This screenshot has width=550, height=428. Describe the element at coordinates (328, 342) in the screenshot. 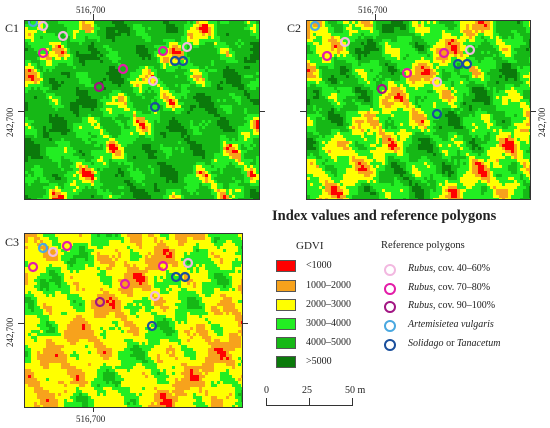

I see `gdvi-class-label: 4000–5000` at that location.